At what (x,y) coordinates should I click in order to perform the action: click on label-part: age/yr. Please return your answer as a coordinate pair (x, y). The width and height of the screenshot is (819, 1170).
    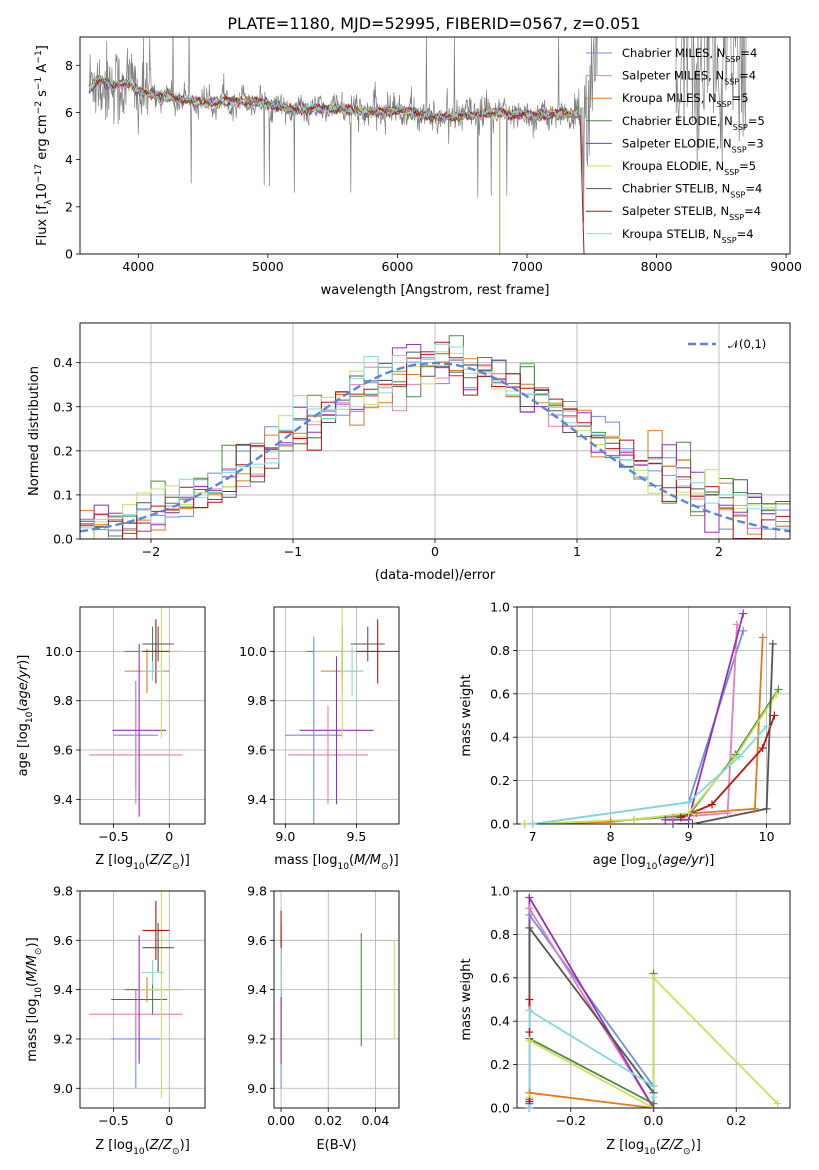
    Looking at the image, I should click on (684, 860).